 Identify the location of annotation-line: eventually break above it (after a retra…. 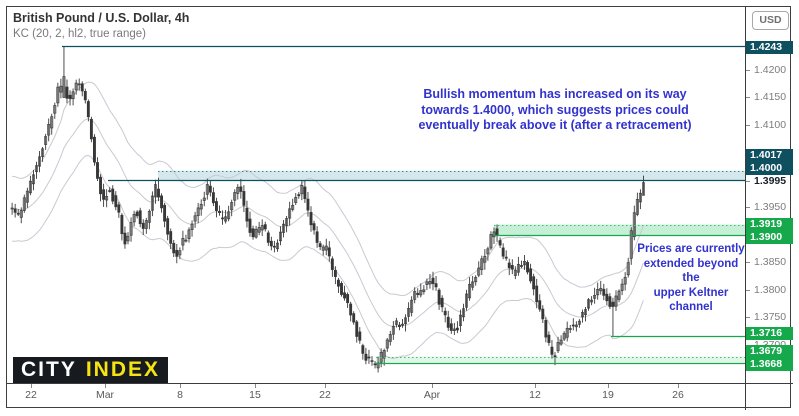
(555, 125).